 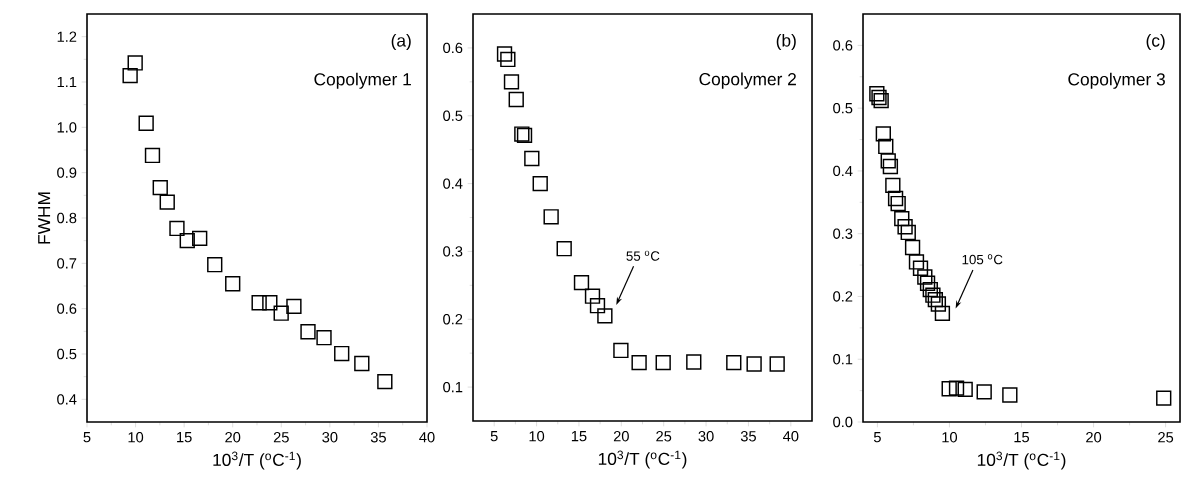 What do you see at coordinates (67, 82) in the screenshot?
I see `y-tick-label: 1.1` at bounding box center [67, 82].